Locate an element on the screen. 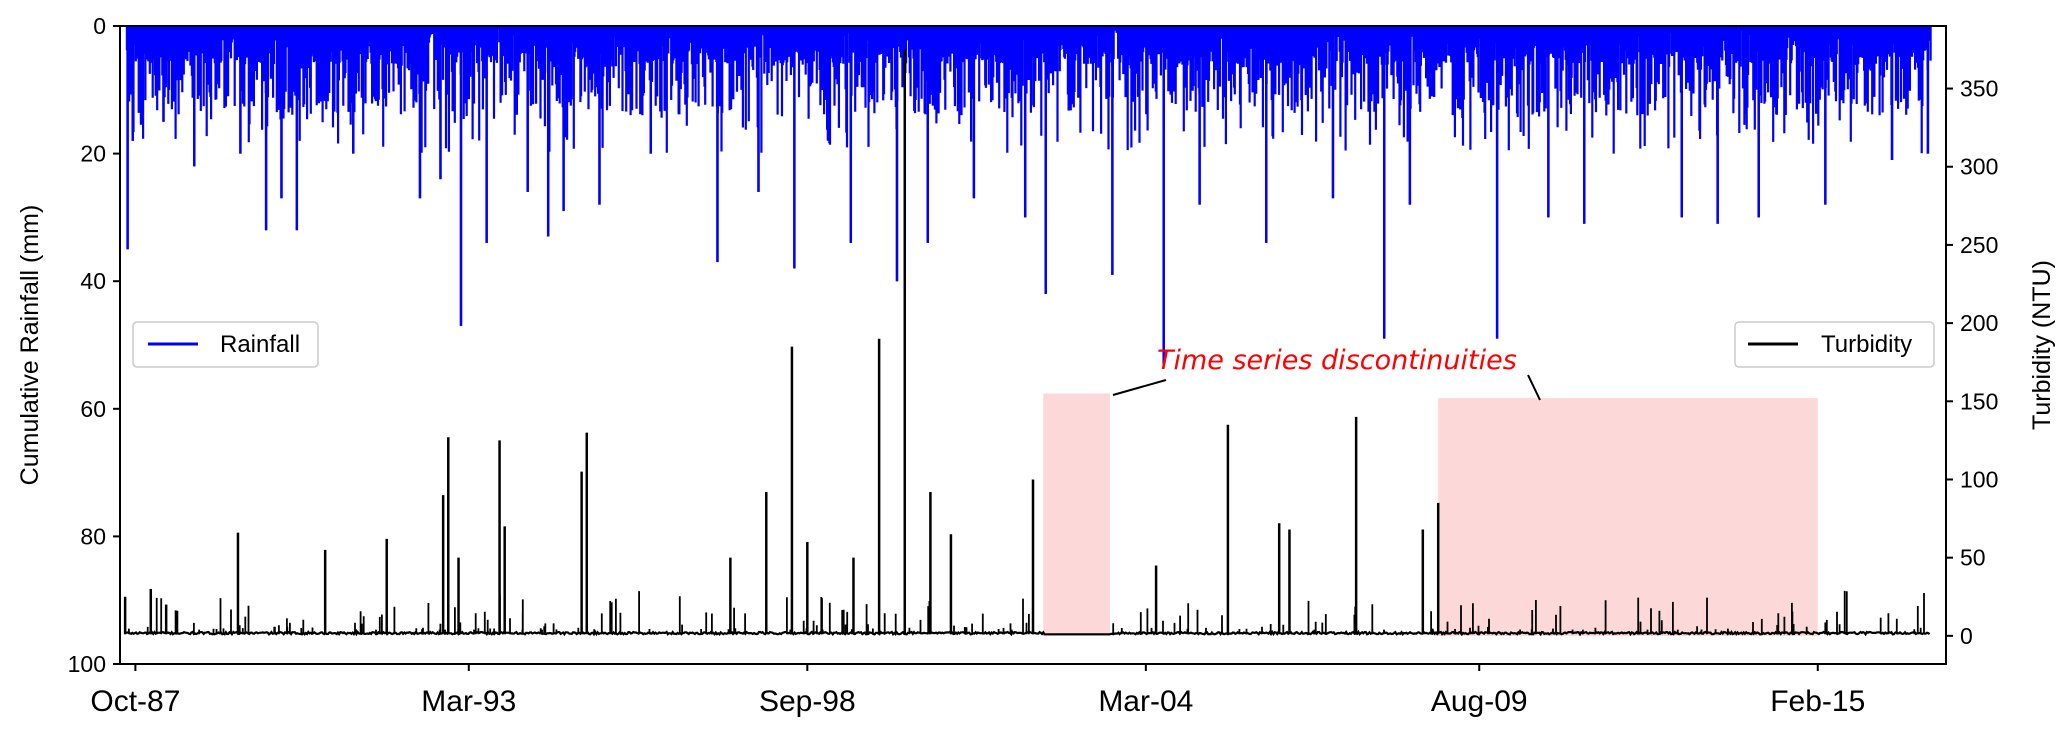 Image resolution: width=2067 pixels, height=734 pixels. y-right-tick-label: 250 is located at coordinates (1979, 245).